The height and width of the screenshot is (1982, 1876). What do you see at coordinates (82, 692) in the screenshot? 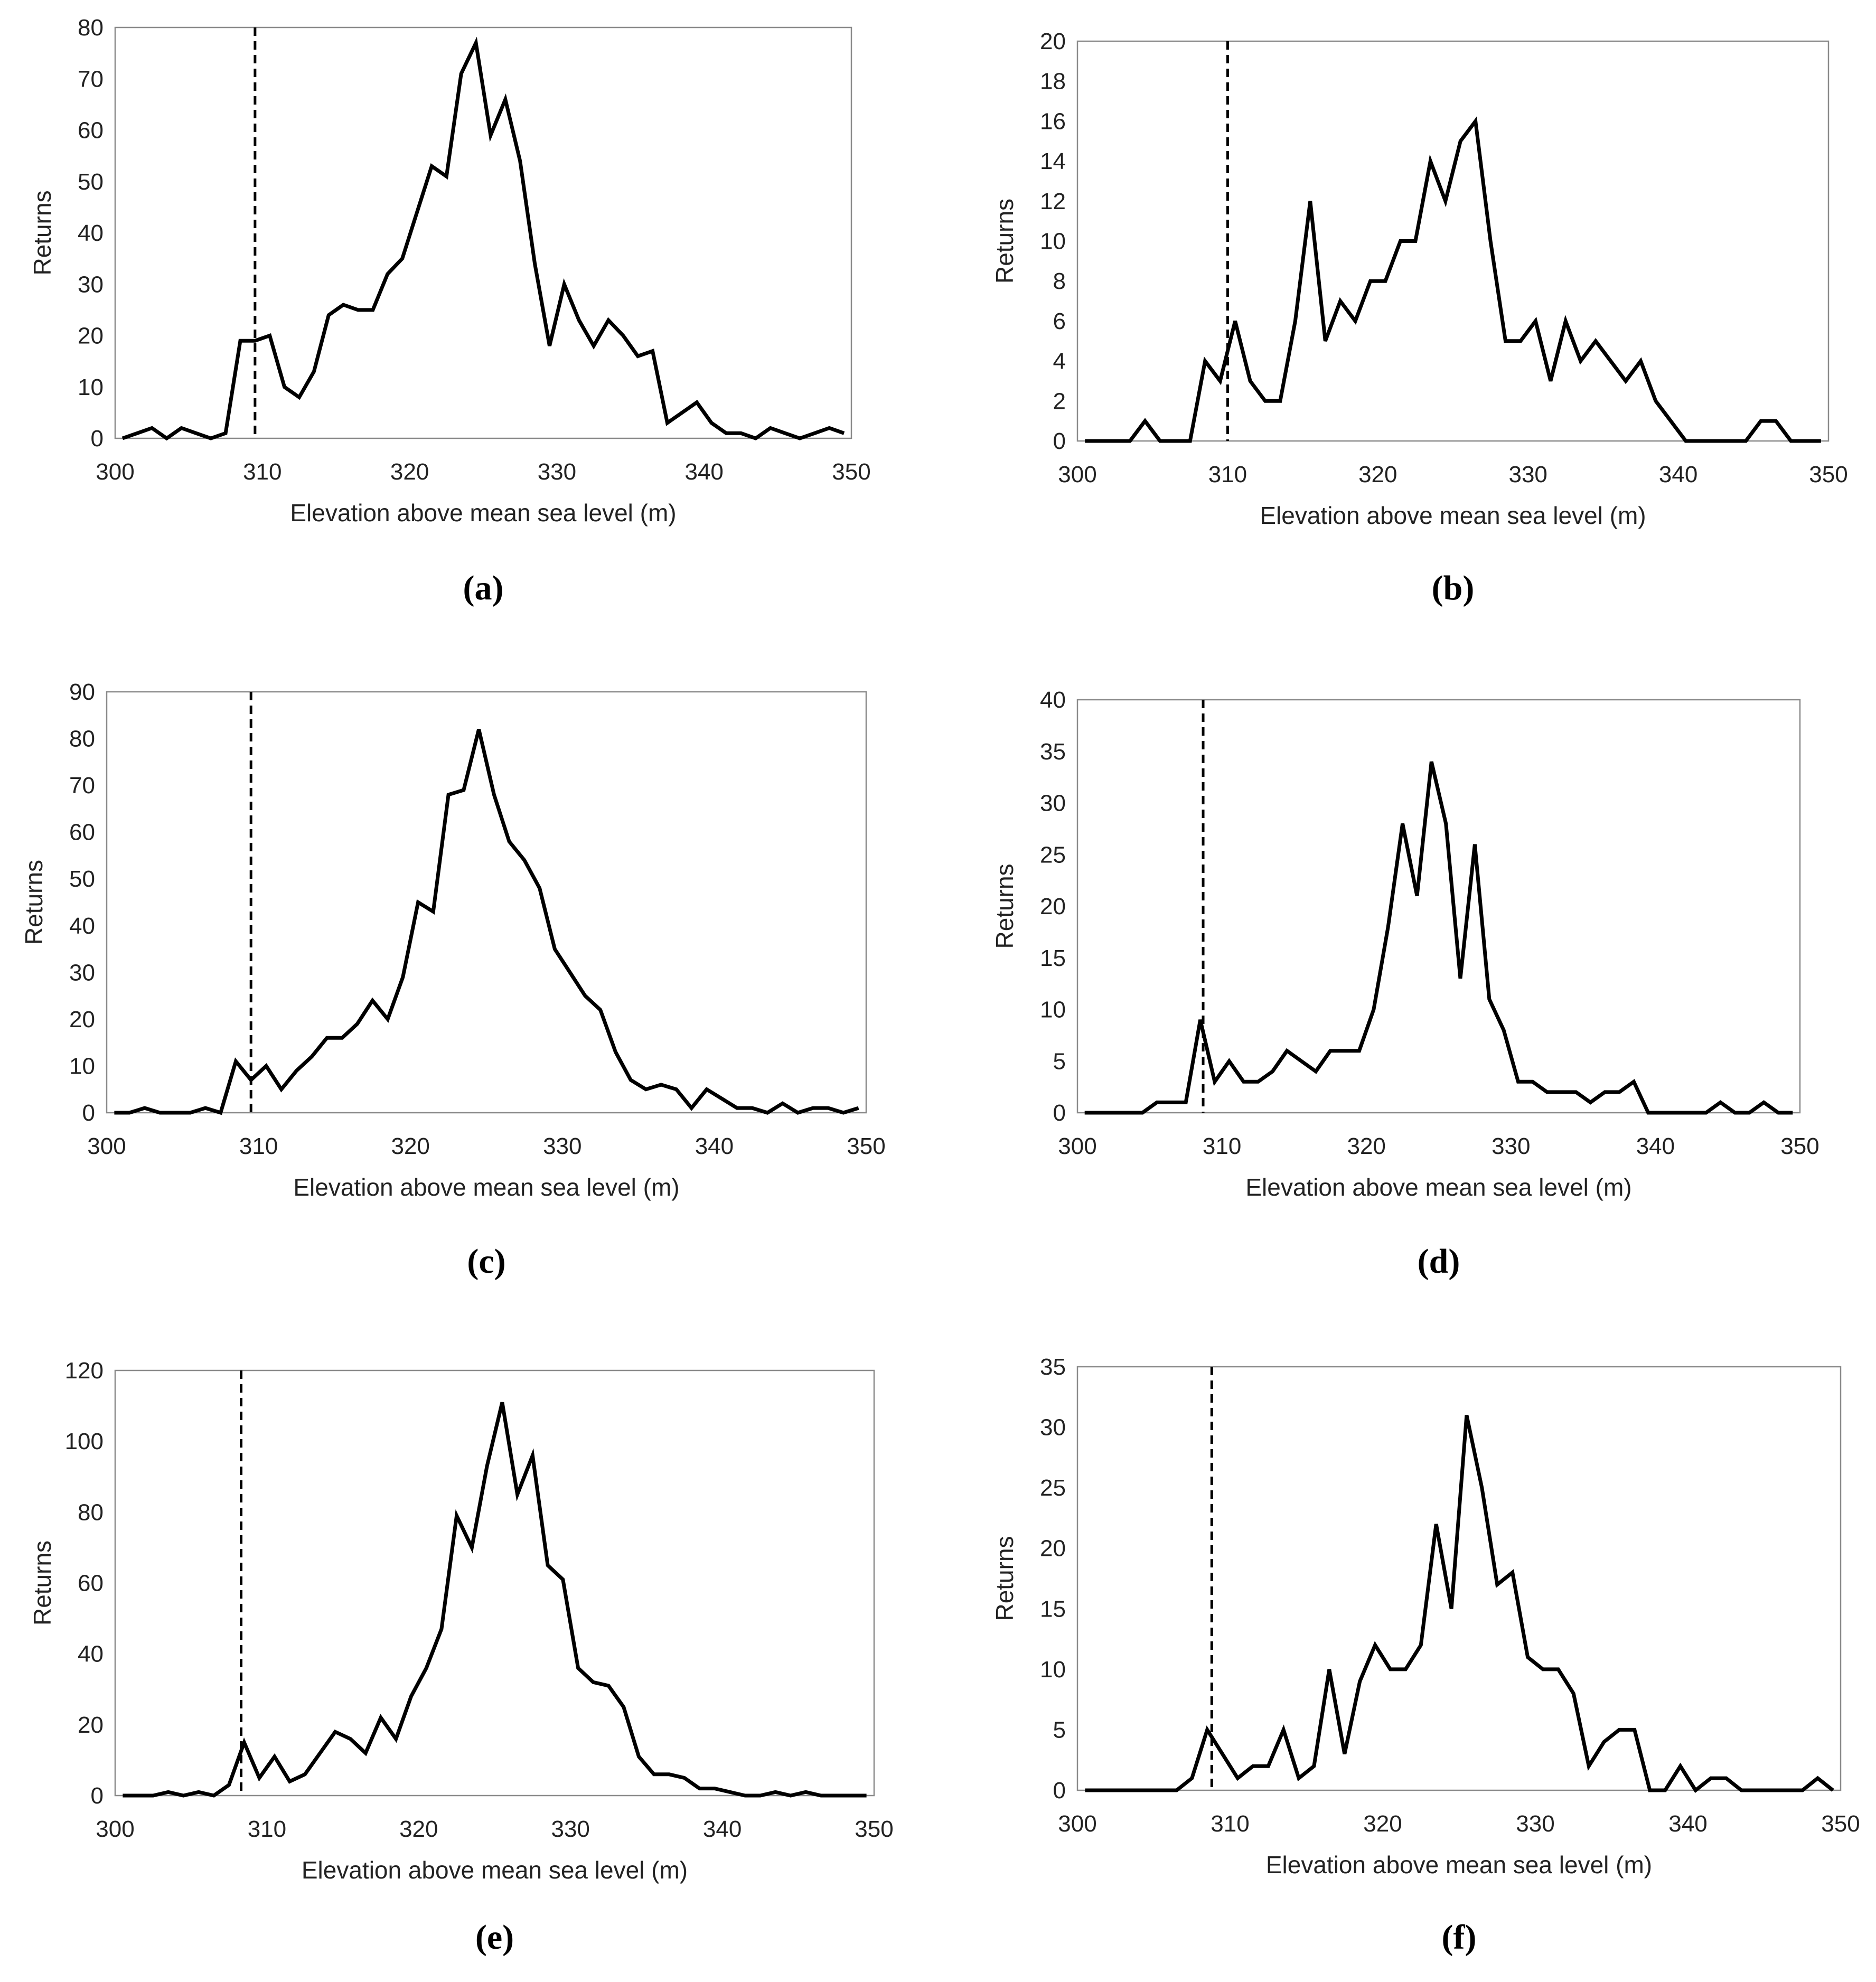
I see `y-tick-label: 90` at bounding box center [82, 692].